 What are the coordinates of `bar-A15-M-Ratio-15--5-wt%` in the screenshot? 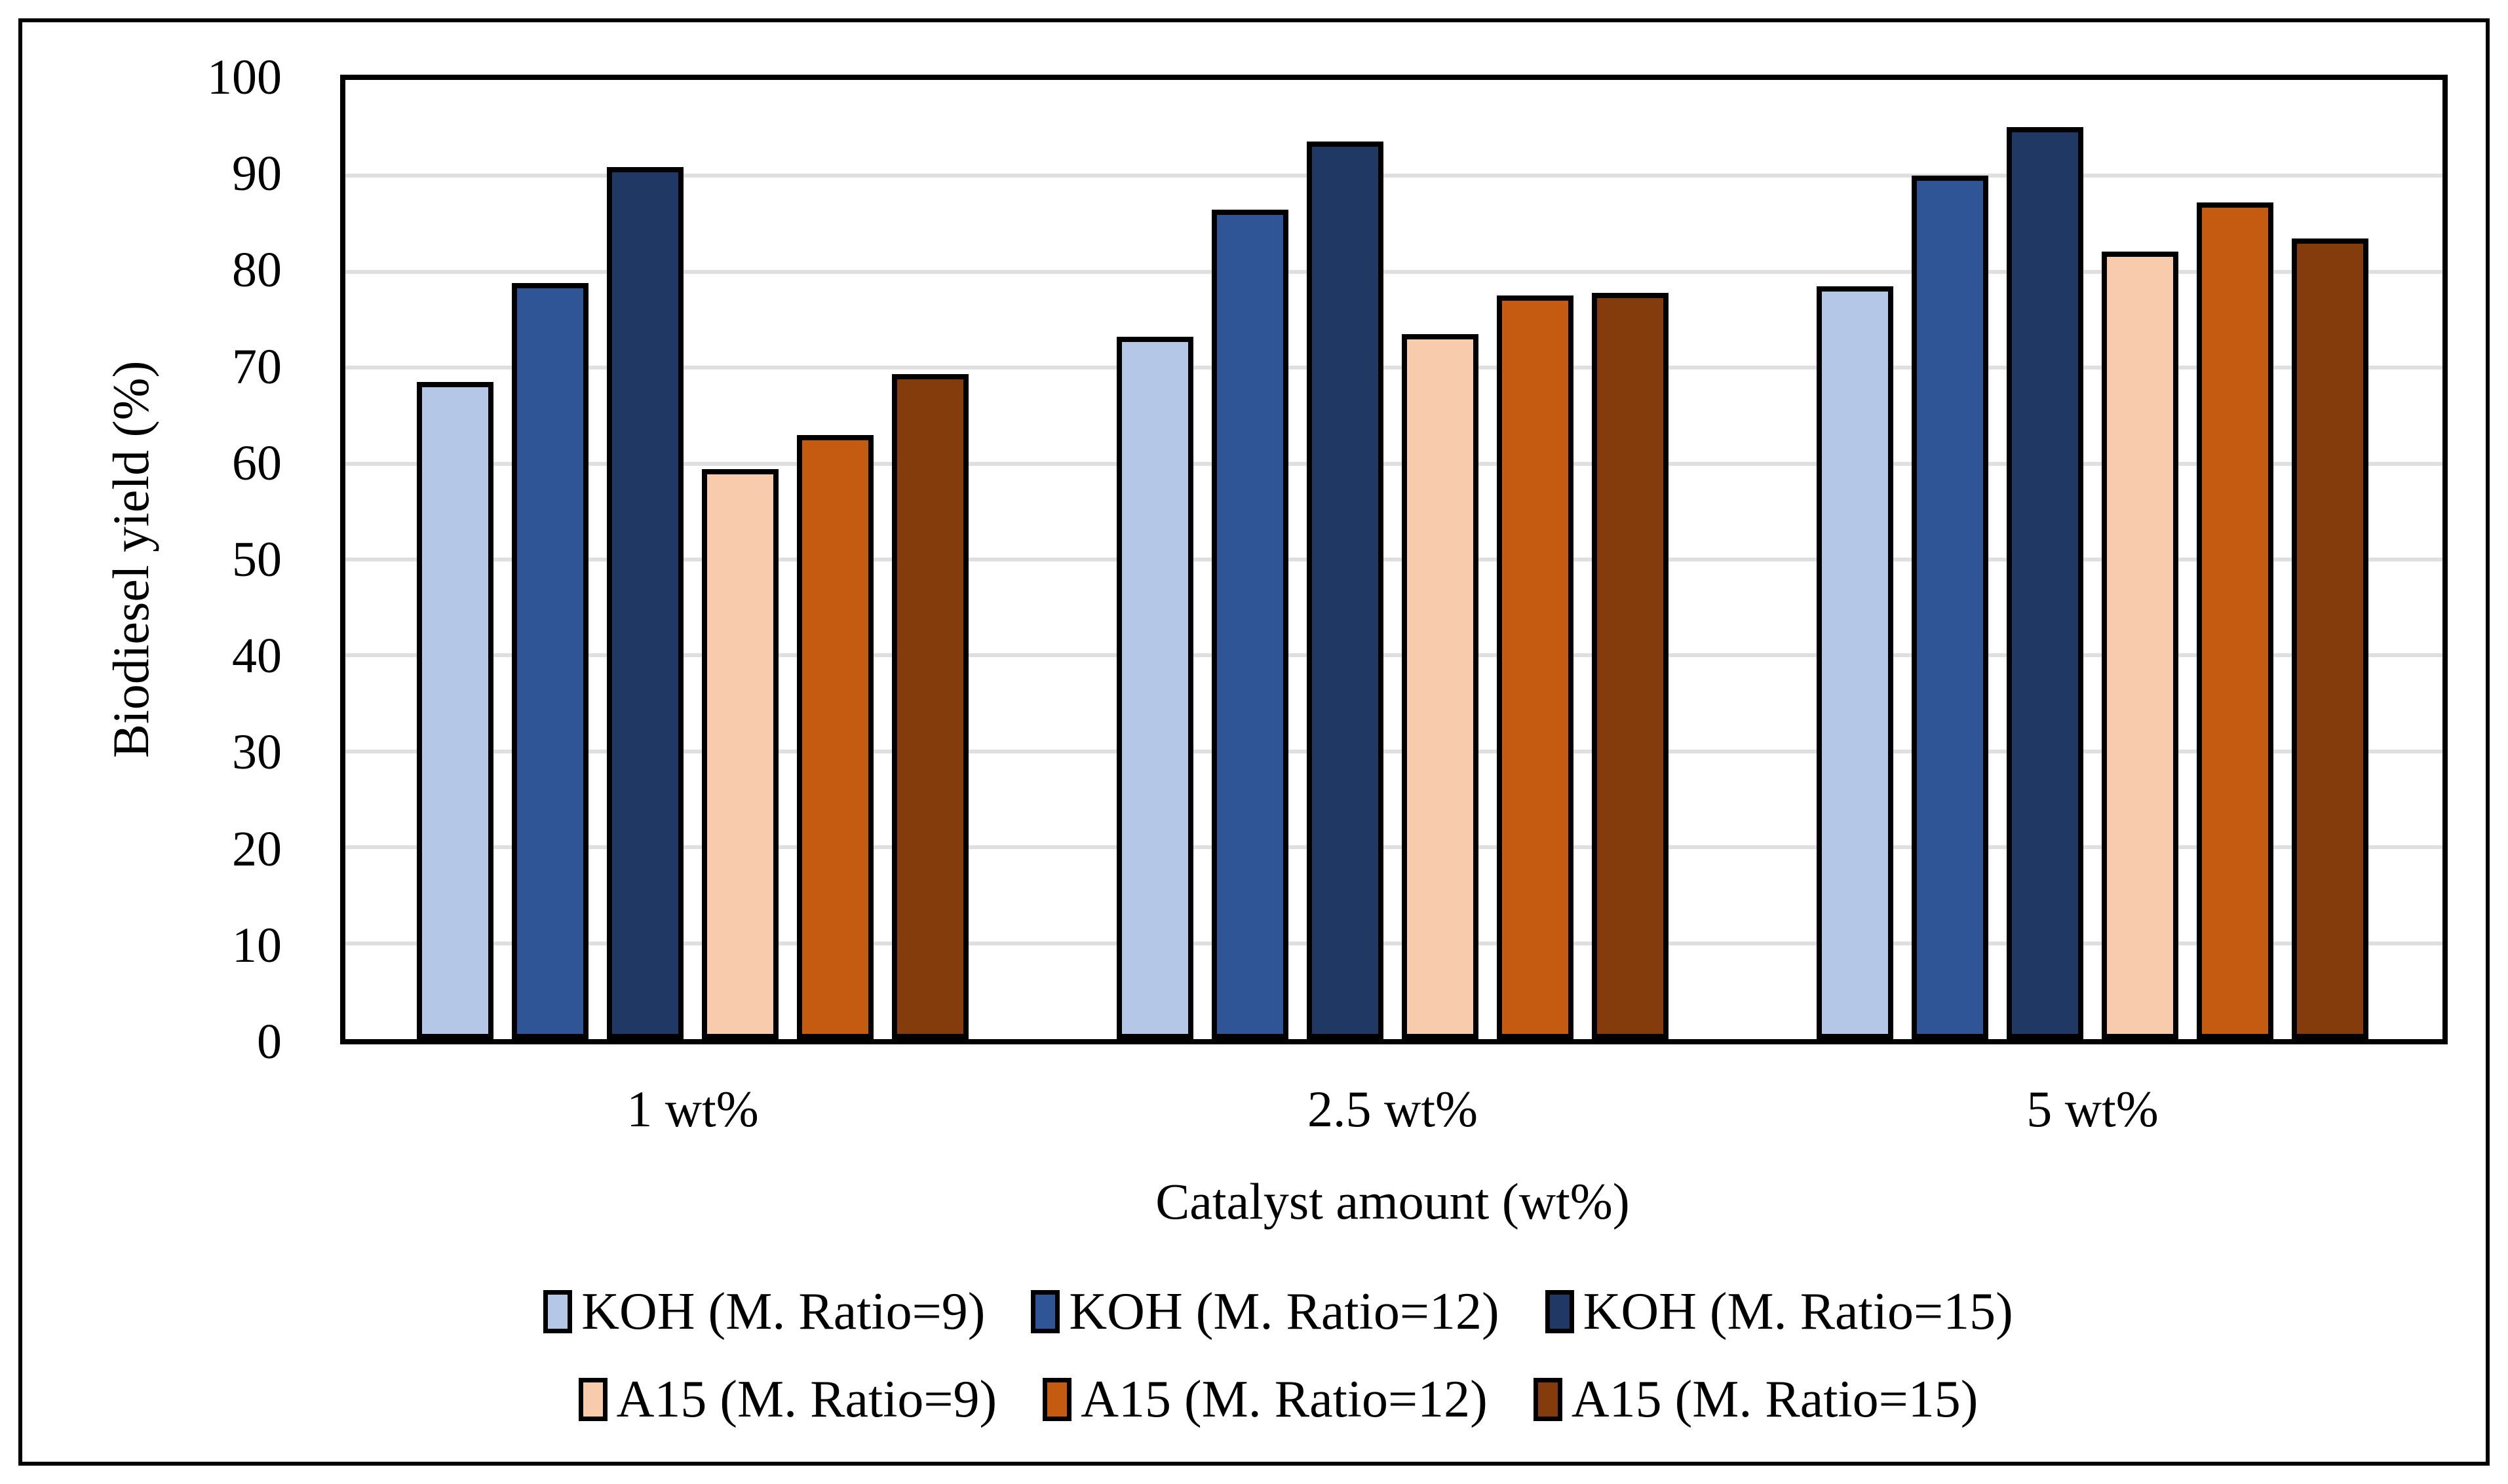 It's located at (2330, 638).